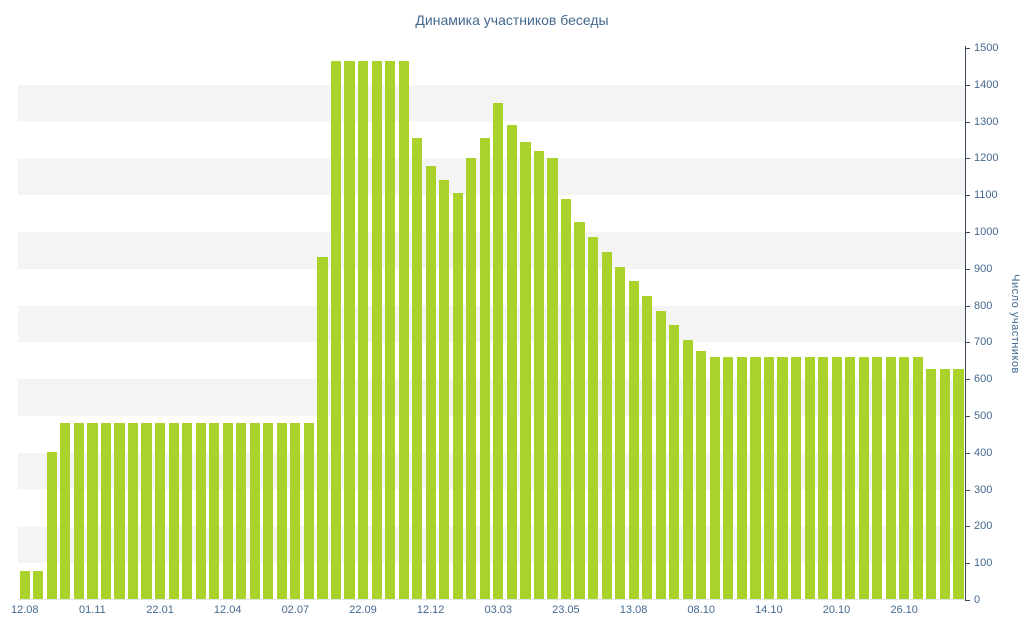 The width and height of the screenshot is (1024, 640). I want to click on x-tick-label: 23.05, so click(566, 610).